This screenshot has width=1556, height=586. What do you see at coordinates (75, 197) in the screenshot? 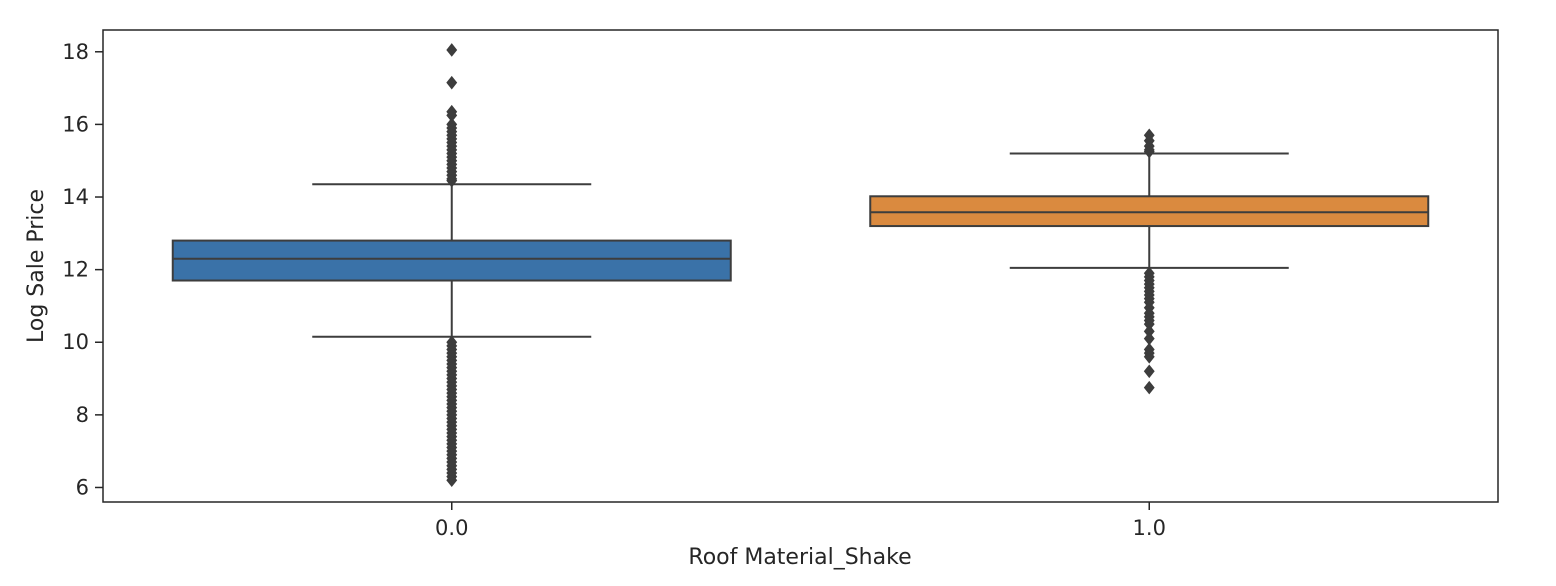
I see `y-tick-label: 14` at bounding box center [75, 197].